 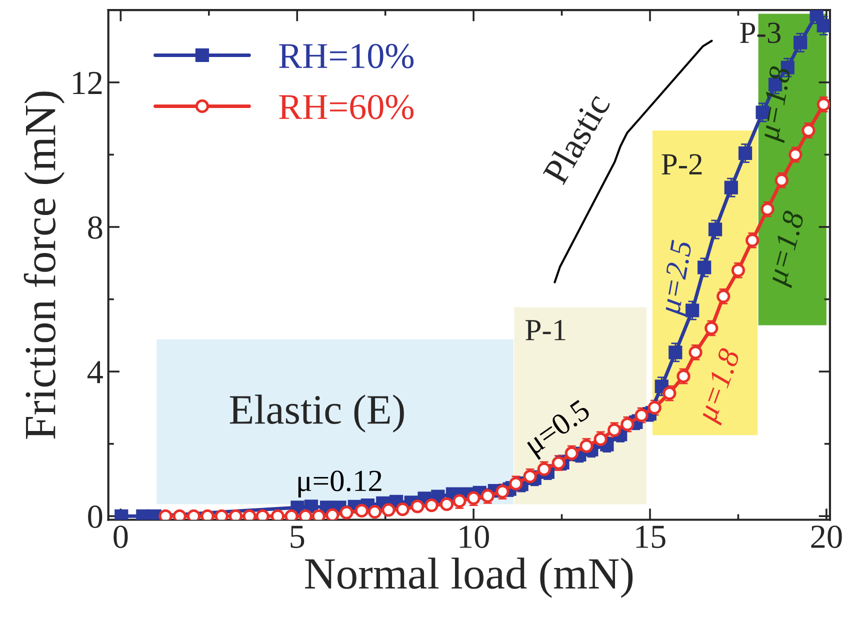 I want to click on x-tick-label: 20, so click(x=826, y=537).